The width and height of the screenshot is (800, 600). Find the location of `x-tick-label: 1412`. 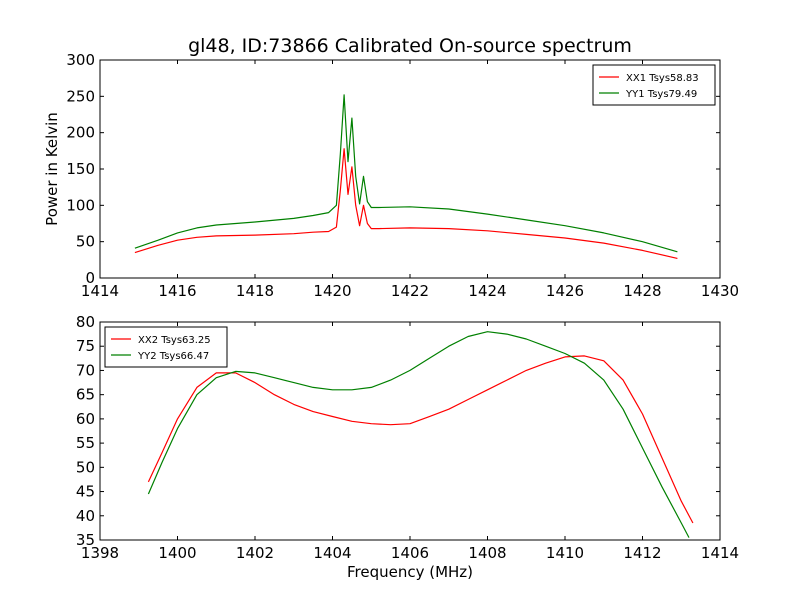

x-tick-label: 1412 is located at coordinates (642, 553).